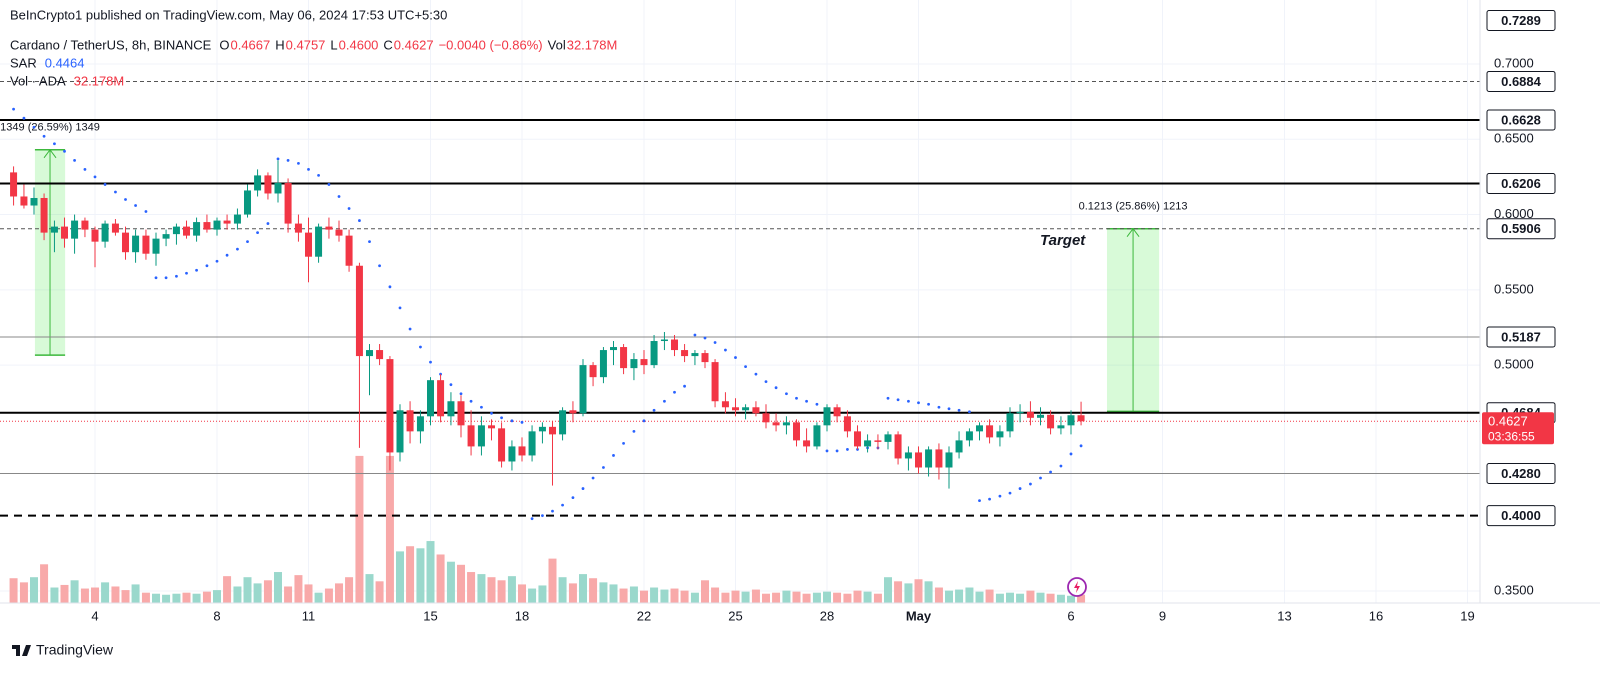 This screenshot has width=1600, height=683. I want to click on legend-value: 0.4757, so click(306, 44).